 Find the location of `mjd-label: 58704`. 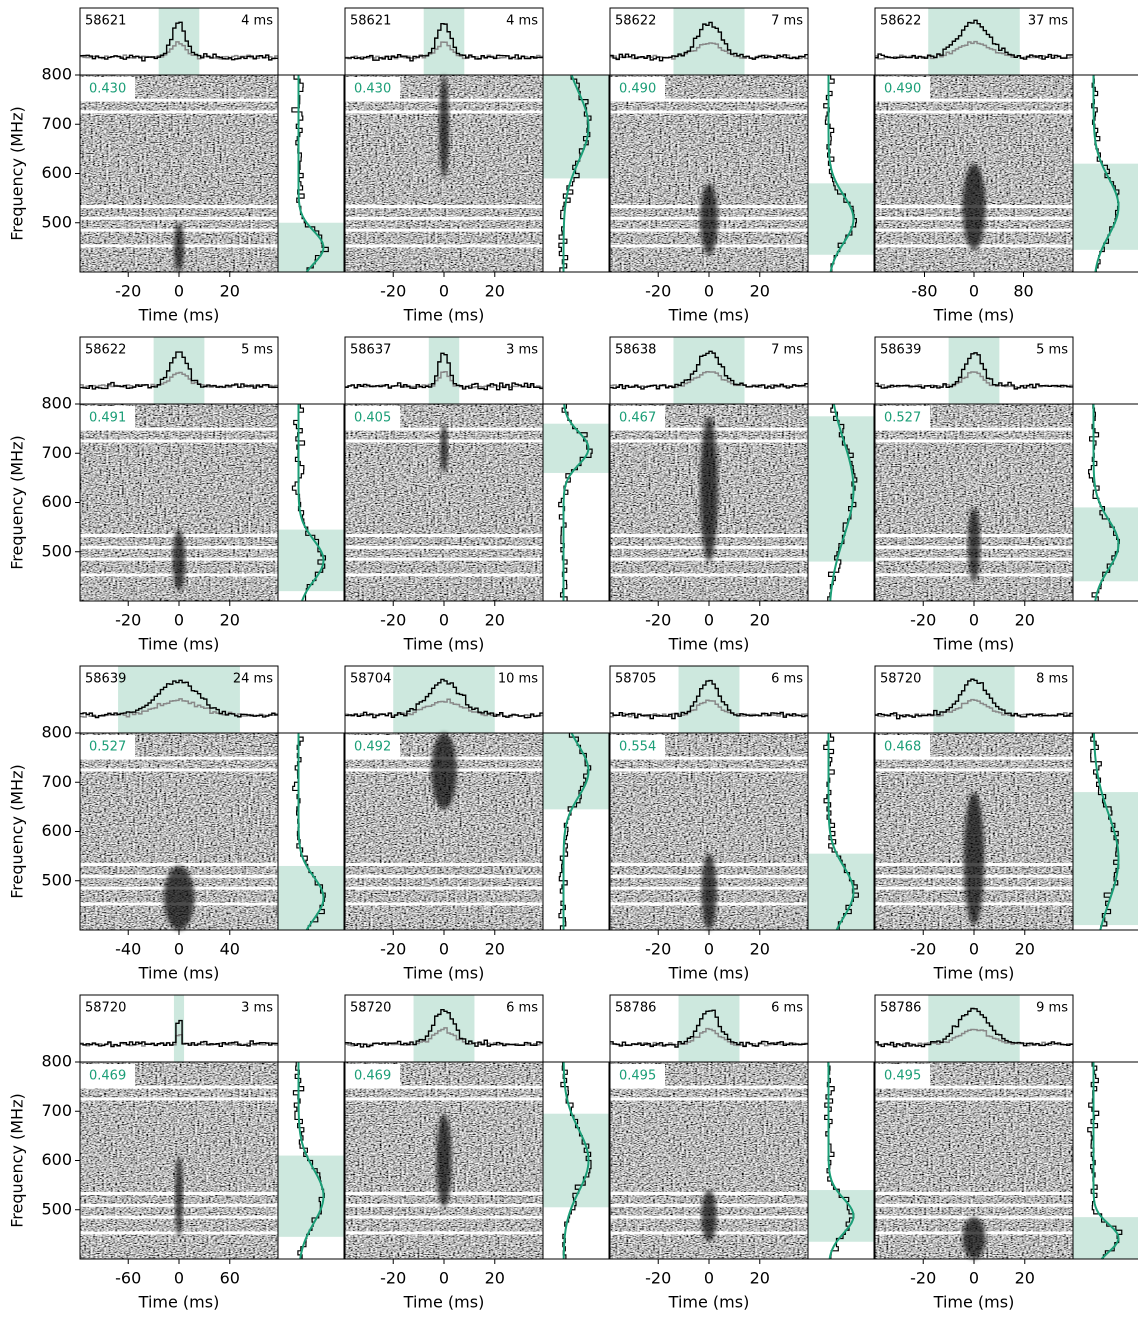

mjd-label: 58704 is located at coordinates (370, 679).